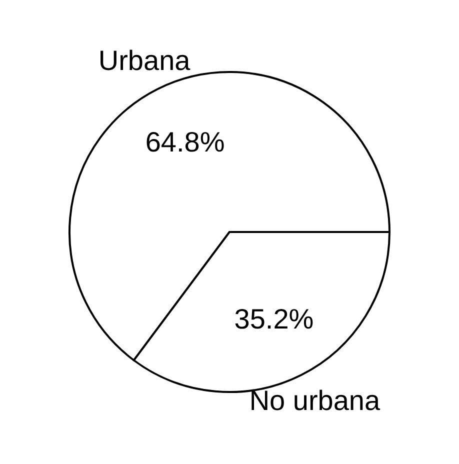 Image resolution: width=459 pixels, height=464 pixels. Describe the element at coordinates (144, 60) in the screenshot. I see `slice-label: Urbana` at that location.